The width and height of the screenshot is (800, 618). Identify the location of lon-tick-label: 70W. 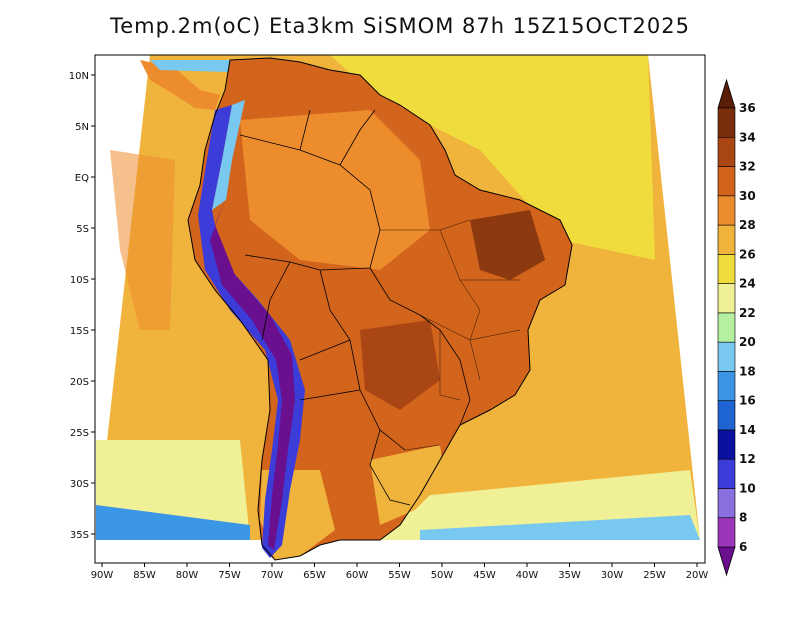
(272, 575).